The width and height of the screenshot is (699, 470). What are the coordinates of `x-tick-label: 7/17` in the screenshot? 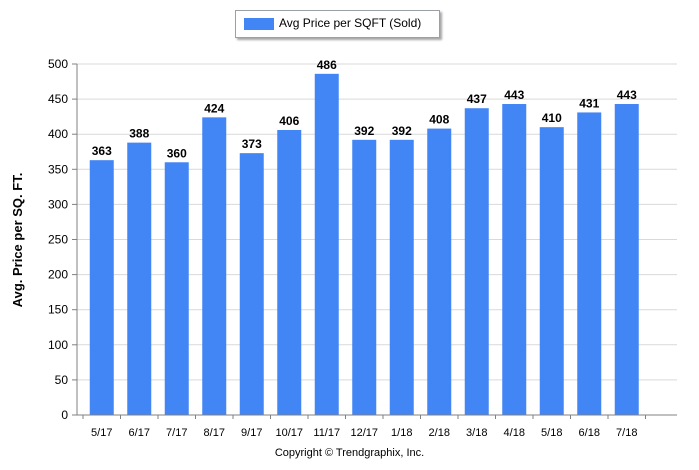 It's located at (176, 433).